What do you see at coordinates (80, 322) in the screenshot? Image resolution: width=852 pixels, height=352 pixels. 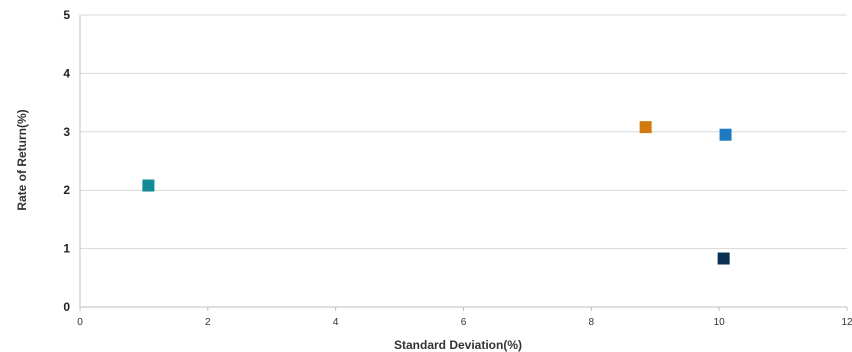 I see `x-tick-label: 0` at bounding box center [80, 322].